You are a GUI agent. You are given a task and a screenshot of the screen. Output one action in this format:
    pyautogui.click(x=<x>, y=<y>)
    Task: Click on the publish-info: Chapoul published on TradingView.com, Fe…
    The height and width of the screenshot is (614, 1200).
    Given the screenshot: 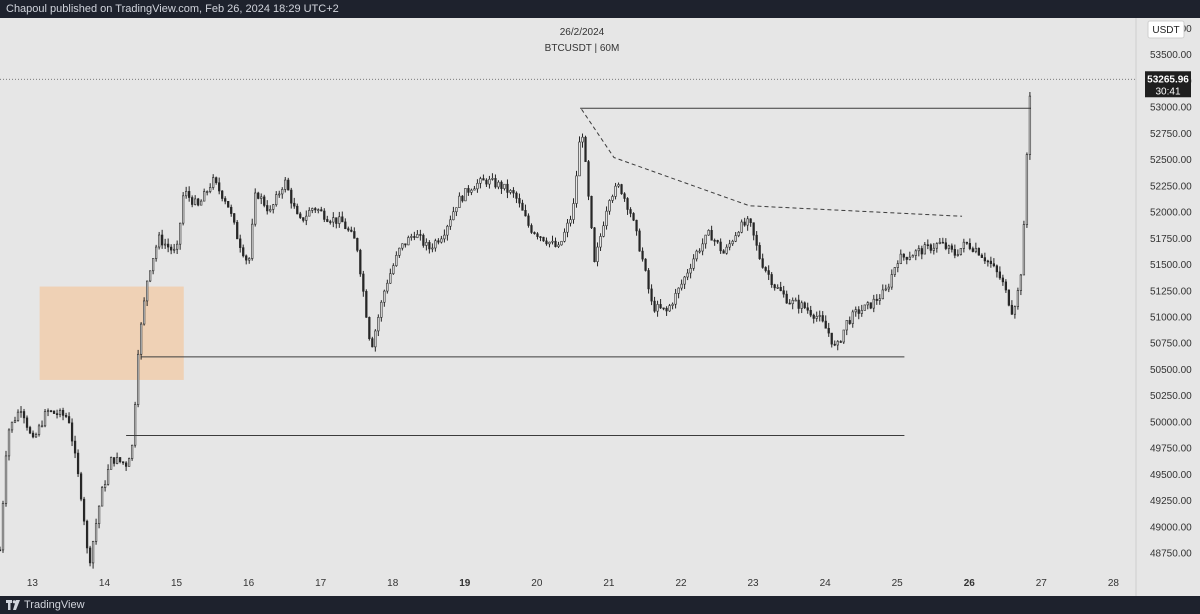 What is the action you would take?
    pyautogui.click(x=172, y=9)
    